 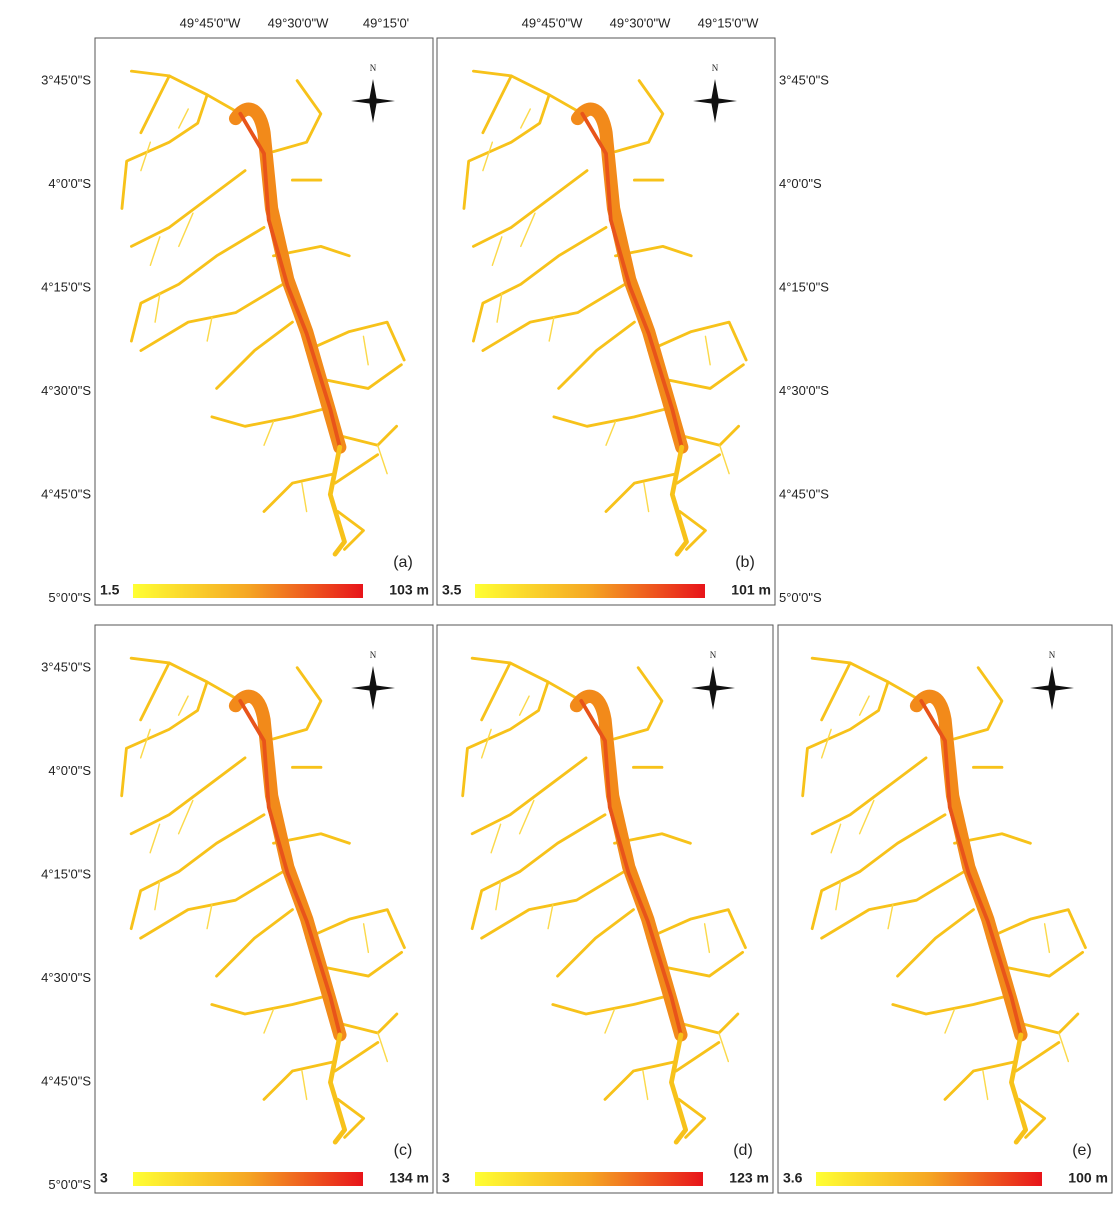 What do you see at coordinates (409, 590) in the screenshot?
I see `legend-max: 103 m` at bounding box center [409, 590].